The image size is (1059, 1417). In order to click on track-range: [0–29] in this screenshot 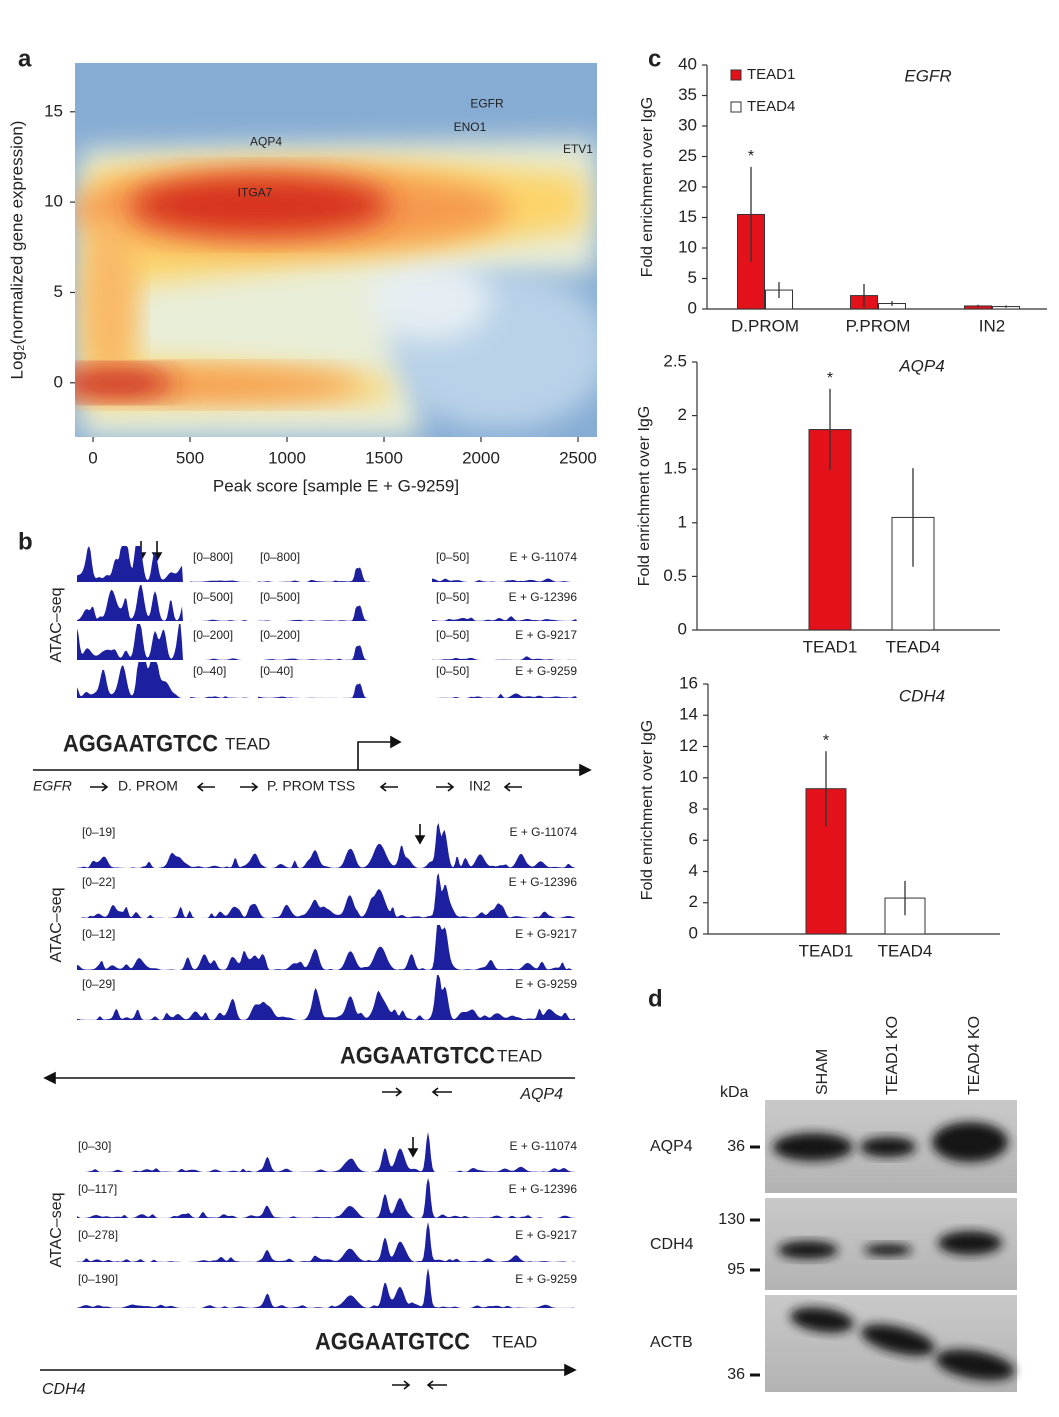, I will do `click(98, 984)`.